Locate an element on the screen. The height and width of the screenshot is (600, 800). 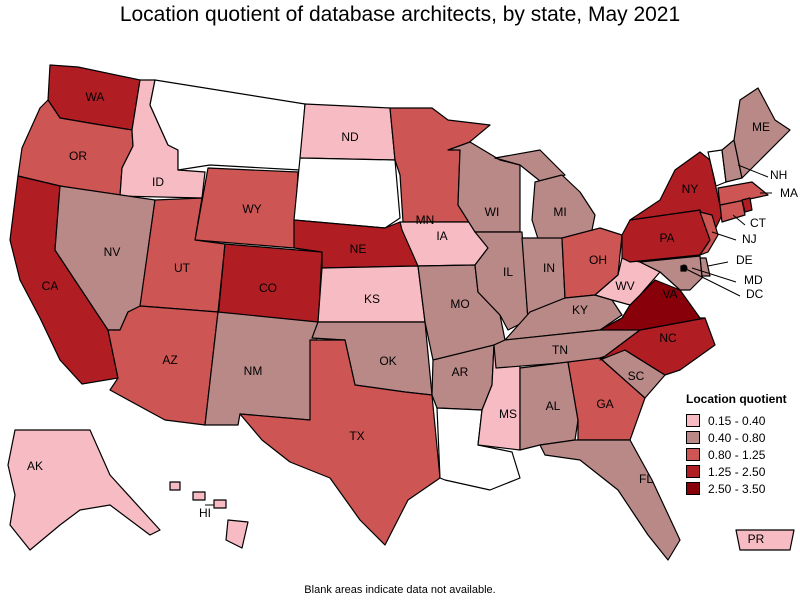
legend-item: 1.25 - 2.50 is located at coordinates (736, 471).